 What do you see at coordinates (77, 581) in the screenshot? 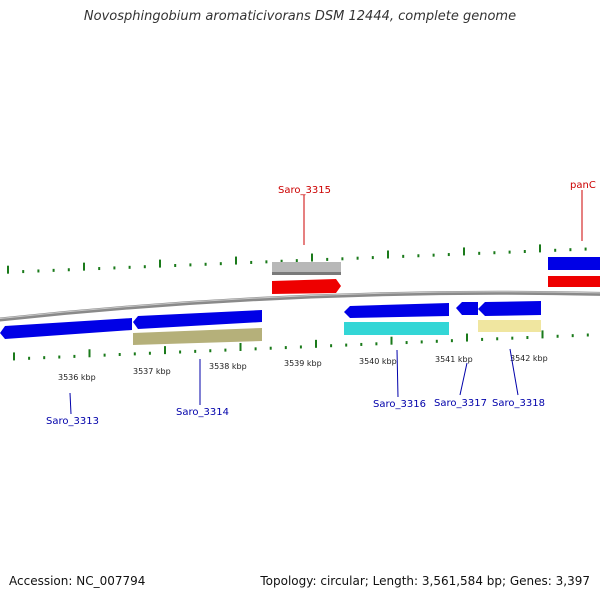
I see `accession-text: Accession: NC_007794` at bounding box center [77, 581].